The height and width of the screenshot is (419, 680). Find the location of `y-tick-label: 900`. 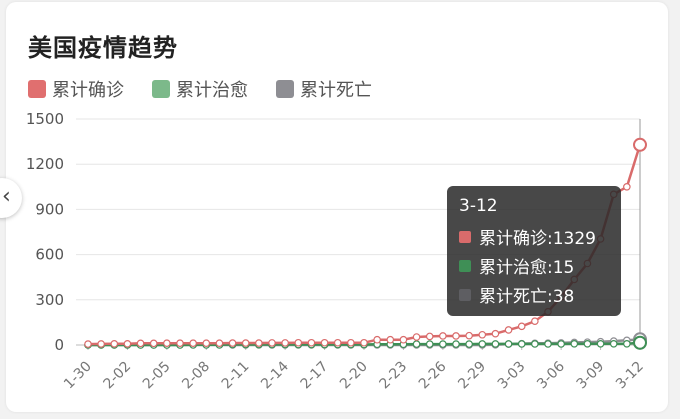

y-tick-label: 900 is located at coordinates (49, 209).